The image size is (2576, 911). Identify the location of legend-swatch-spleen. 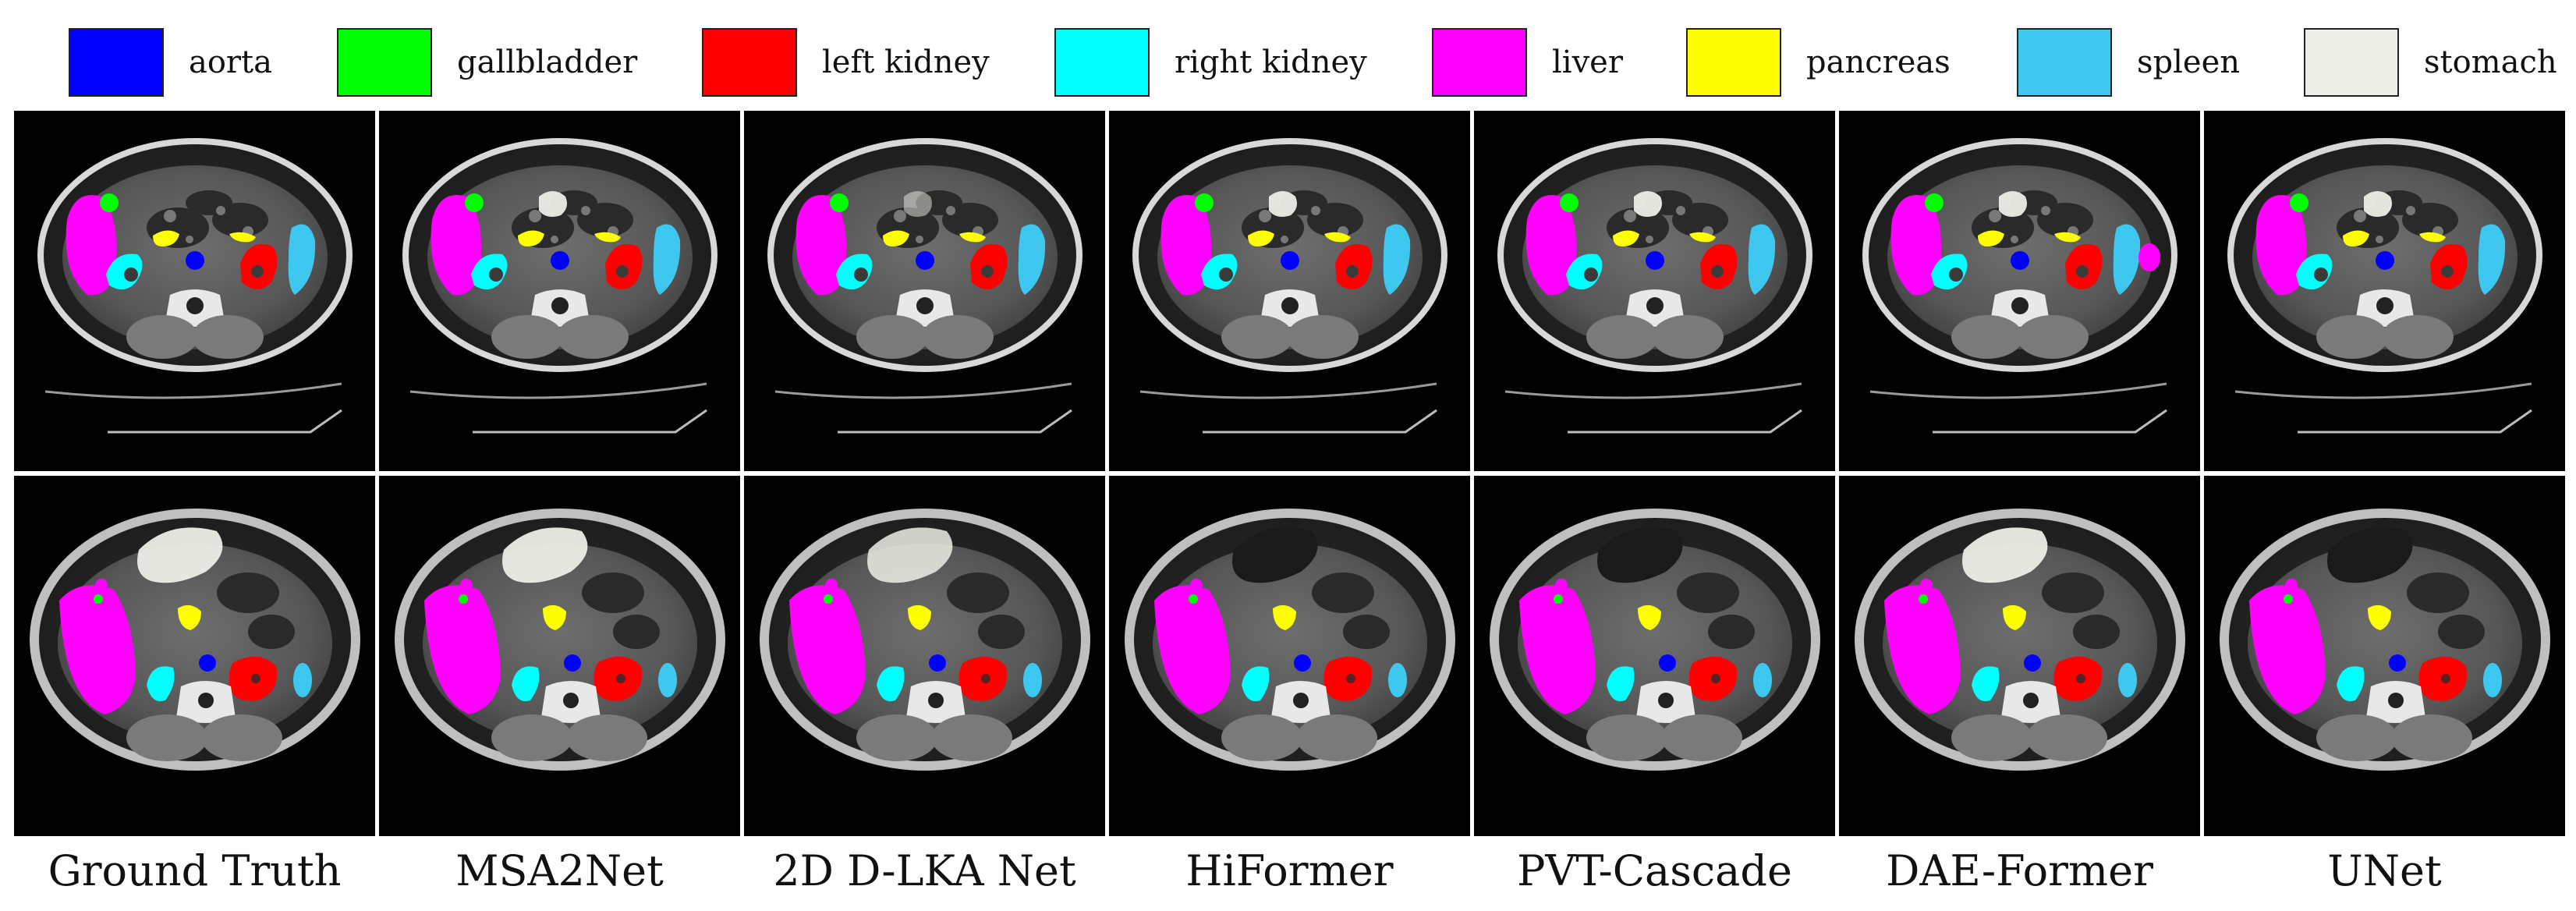
(2064, 62).